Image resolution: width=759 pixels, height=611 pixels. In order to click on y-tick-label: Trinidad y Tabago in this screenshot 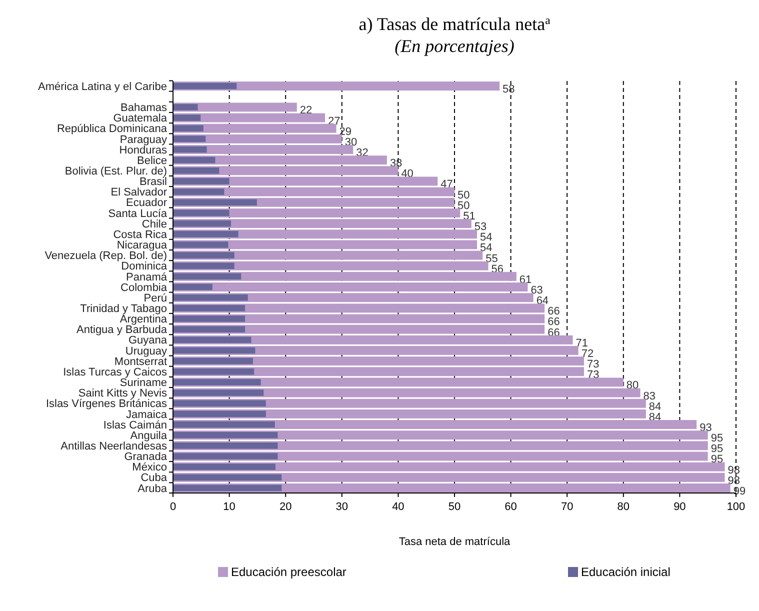, I will do `click(123, 309)`.